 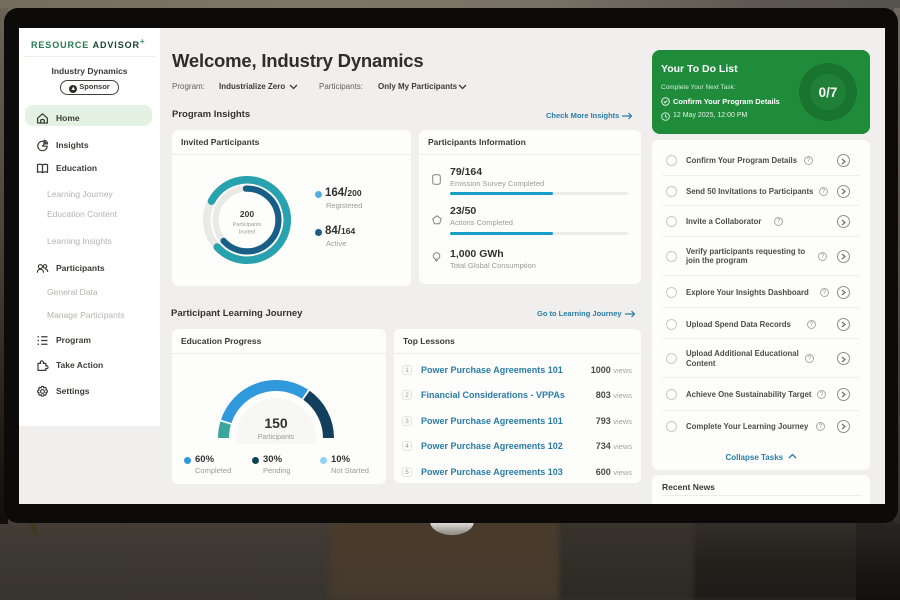 What do you see at coordinates (828, 92) in the screenshot?
I see `svg-text: 0/7` at bounding box center [828, 92].